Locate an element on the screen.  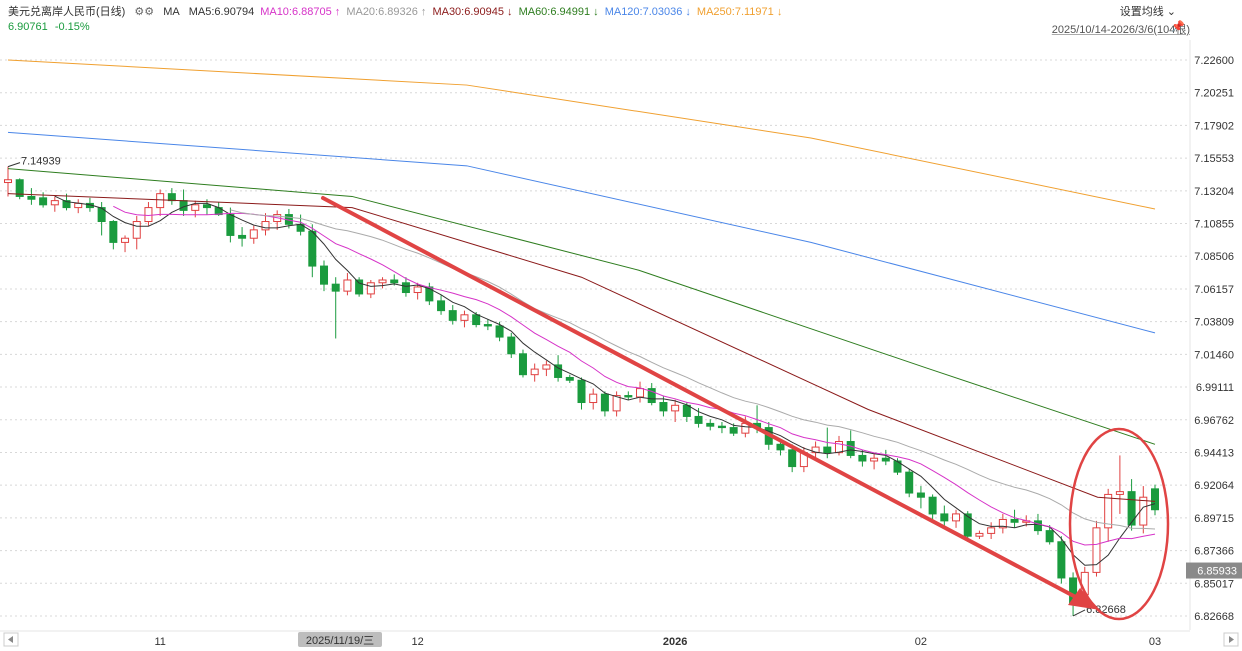
ma-settings-button: 设置均线 ⌄ is located at coordinates (1148, 11).